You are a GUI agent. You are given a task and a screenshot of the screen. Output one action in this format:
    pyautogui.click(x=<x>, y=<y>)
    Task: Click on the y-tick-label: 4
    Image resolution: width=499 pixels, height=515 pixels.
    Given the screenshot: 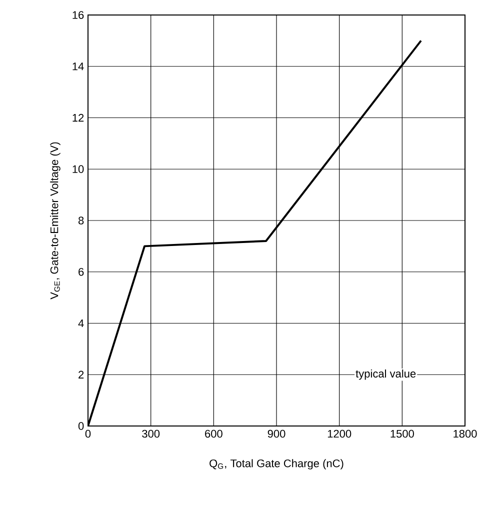 What is the action you would take?
    pyautogui.click(x=81, y=323)
    